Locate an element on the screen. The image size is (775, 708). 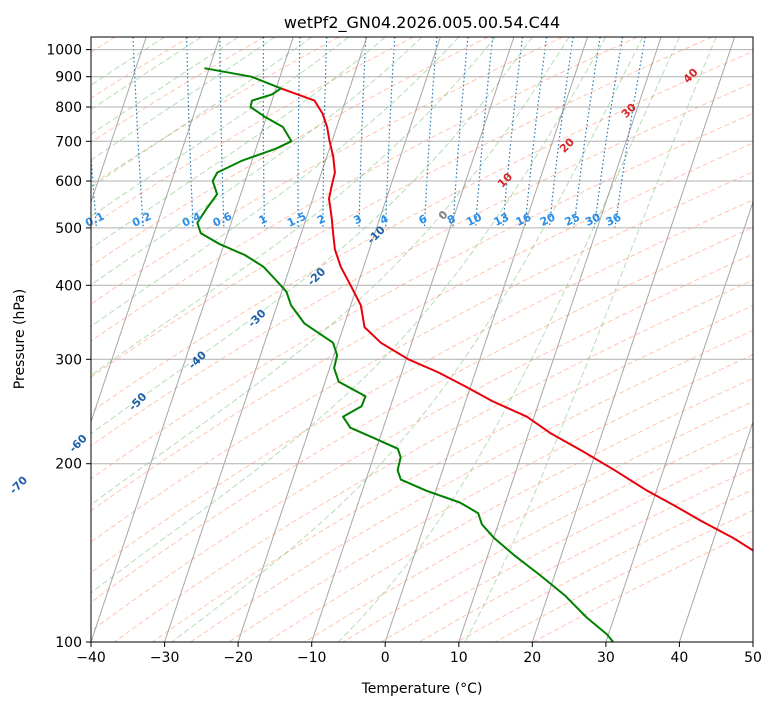
mixing-ratio-label: 16 is located at coordinates (524, 219).